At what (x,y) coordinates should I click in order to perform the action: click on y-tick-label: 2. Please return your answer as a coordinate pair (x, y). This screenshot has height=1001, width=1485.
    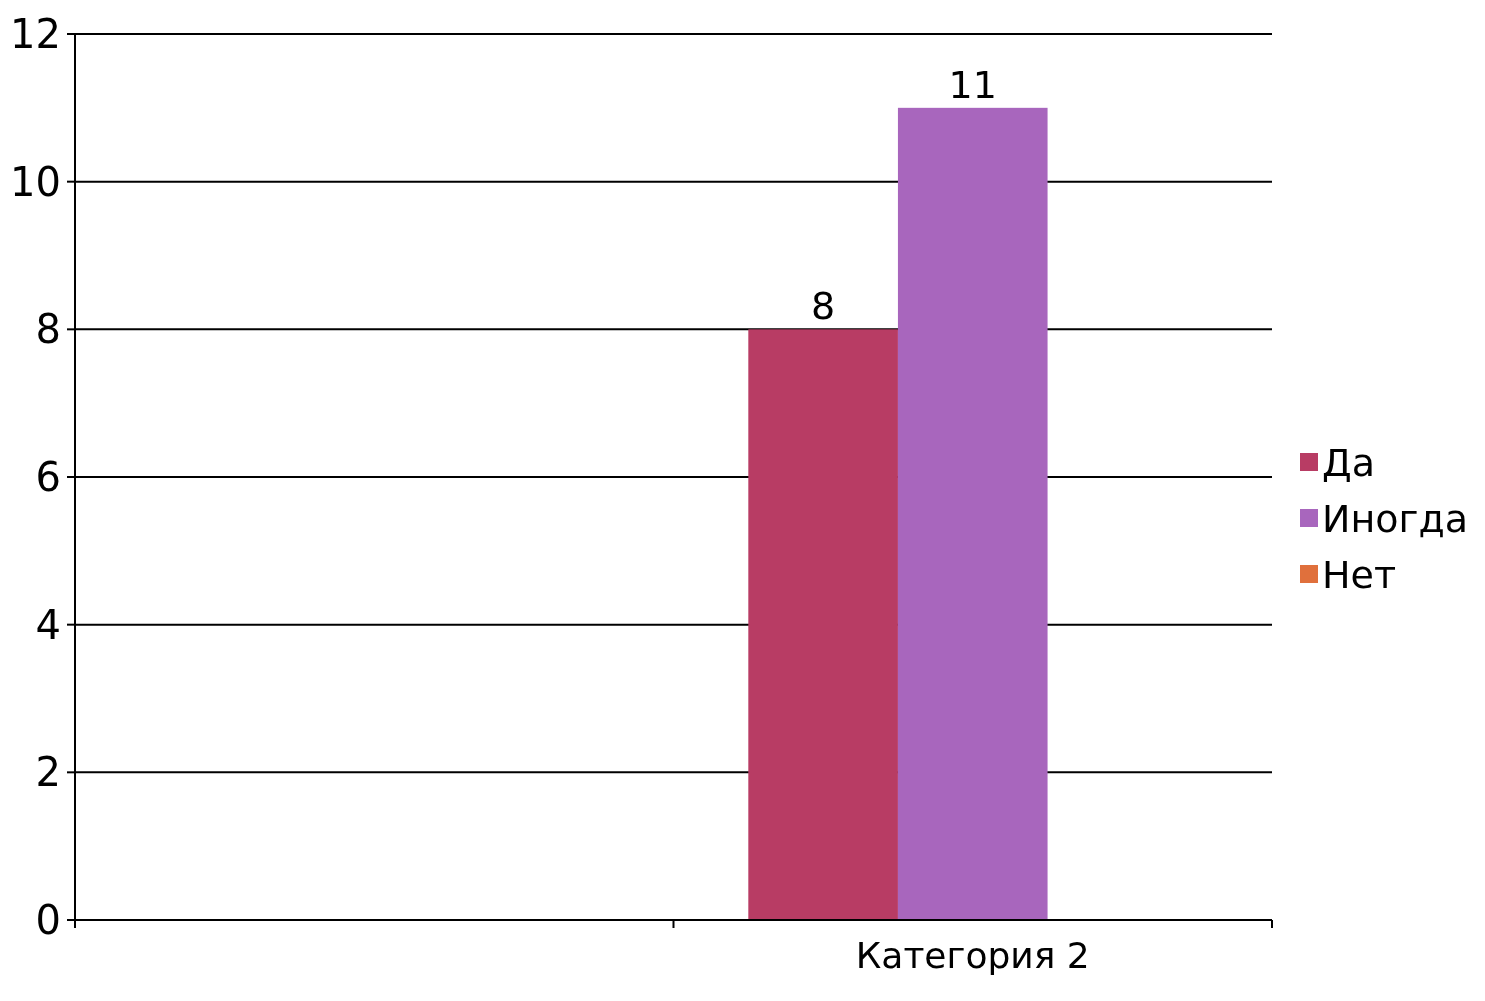
    Looking at the image, I should click on (48, 772).